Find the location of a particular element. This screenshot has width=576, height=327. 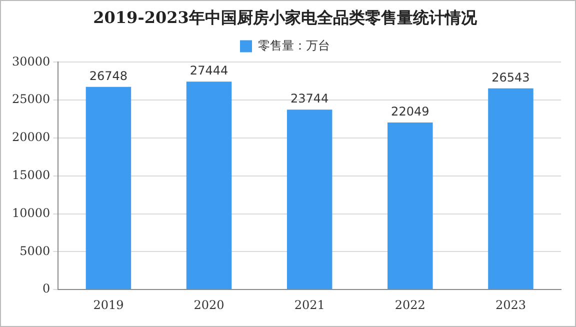

x-tick-label: 2021 is located at coordinates (309, 305).